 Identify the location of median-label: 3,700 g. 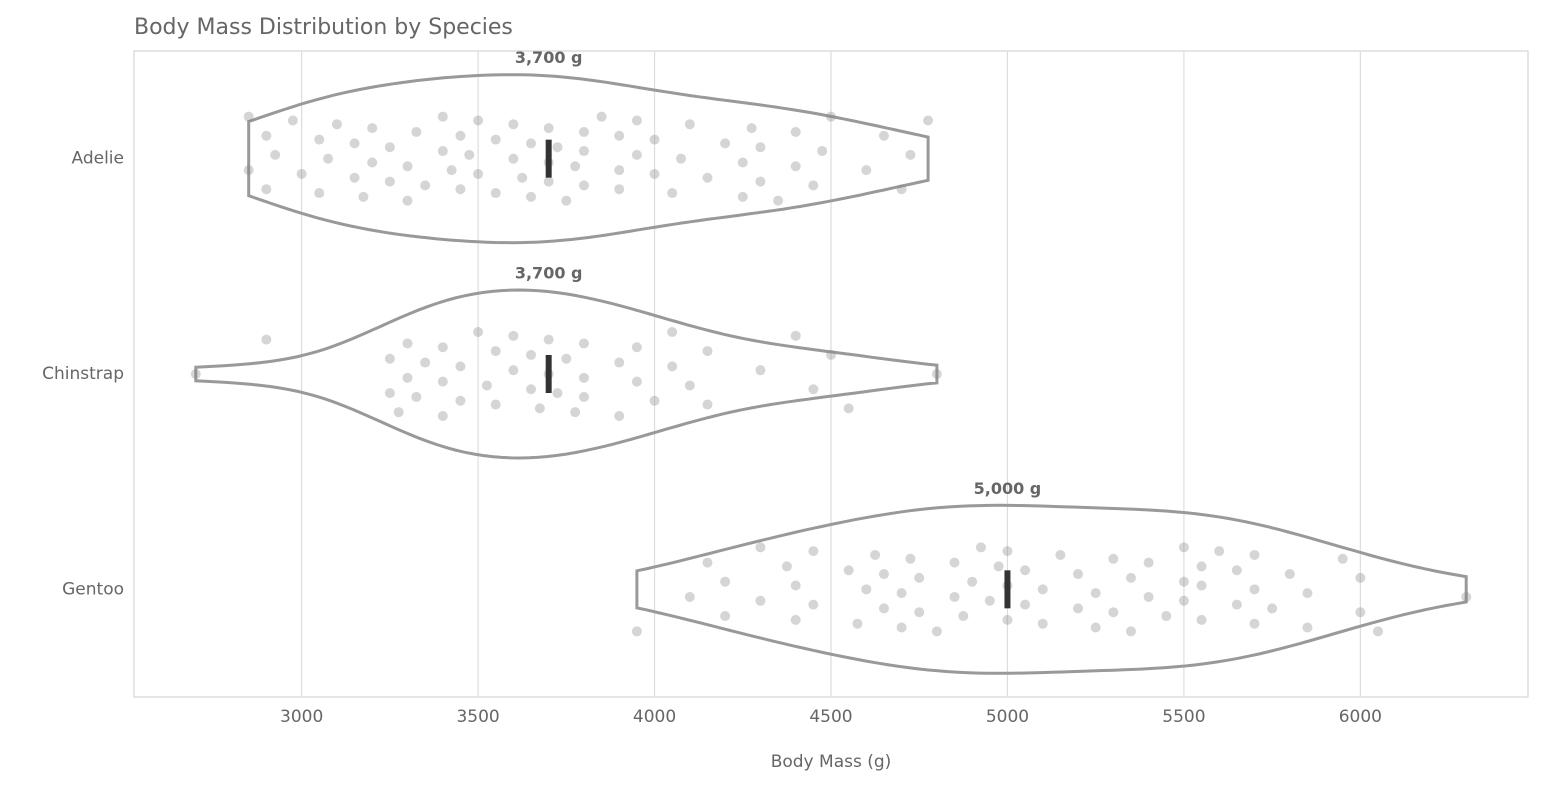
(549, 57).